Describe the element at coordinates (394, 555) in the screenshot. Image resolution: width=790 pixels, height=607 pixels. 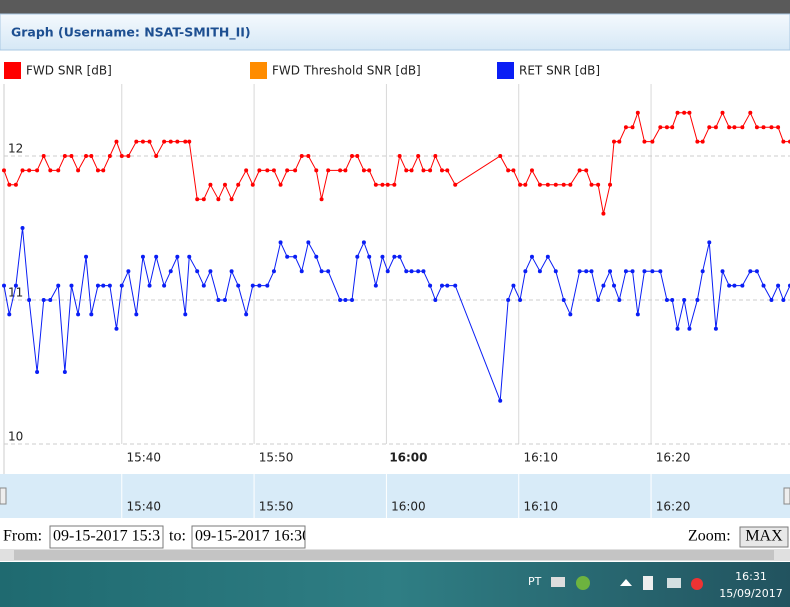
I see `scroll-thumb` at that location.